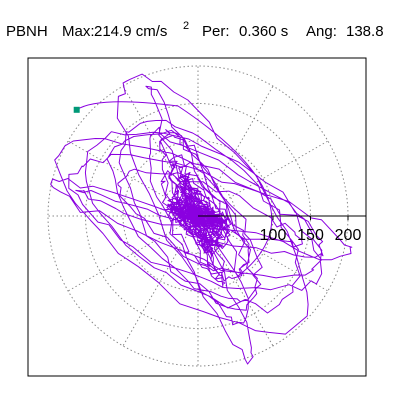  Describe the element at coordinates (27, 31) in the screenshot. I see `station-code: PBNH` at that location.